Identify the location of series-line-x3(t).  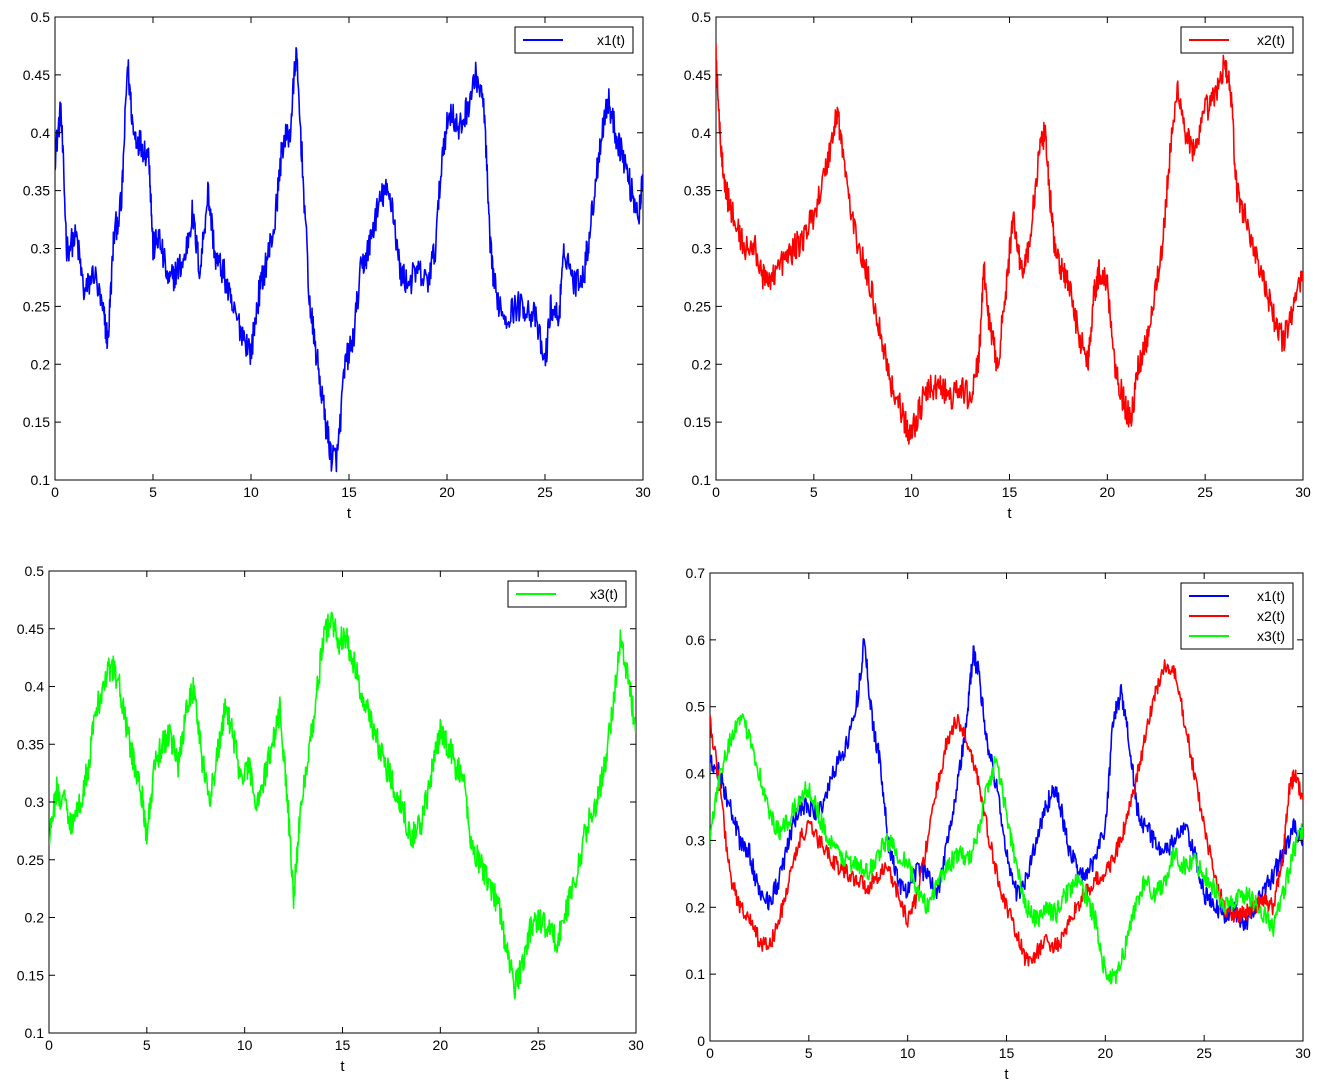
(1006, 849).